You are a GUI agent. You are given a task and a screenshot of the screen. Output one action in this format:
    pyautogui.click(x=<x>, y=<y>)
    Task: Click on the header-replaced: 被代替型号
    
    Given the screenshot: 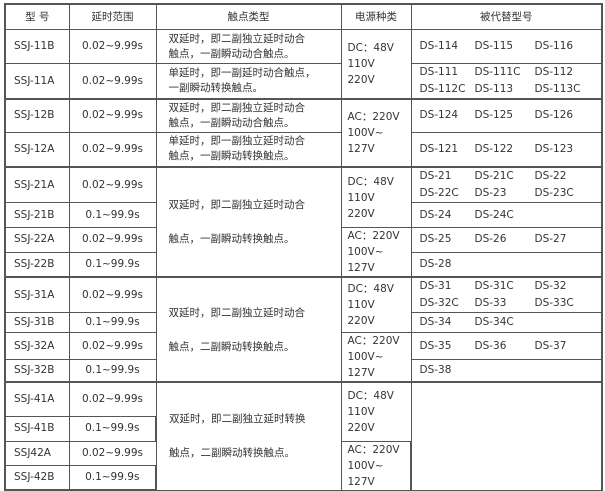 What is the action you would take?
    pyautogui.click(x=506, y=16)
    